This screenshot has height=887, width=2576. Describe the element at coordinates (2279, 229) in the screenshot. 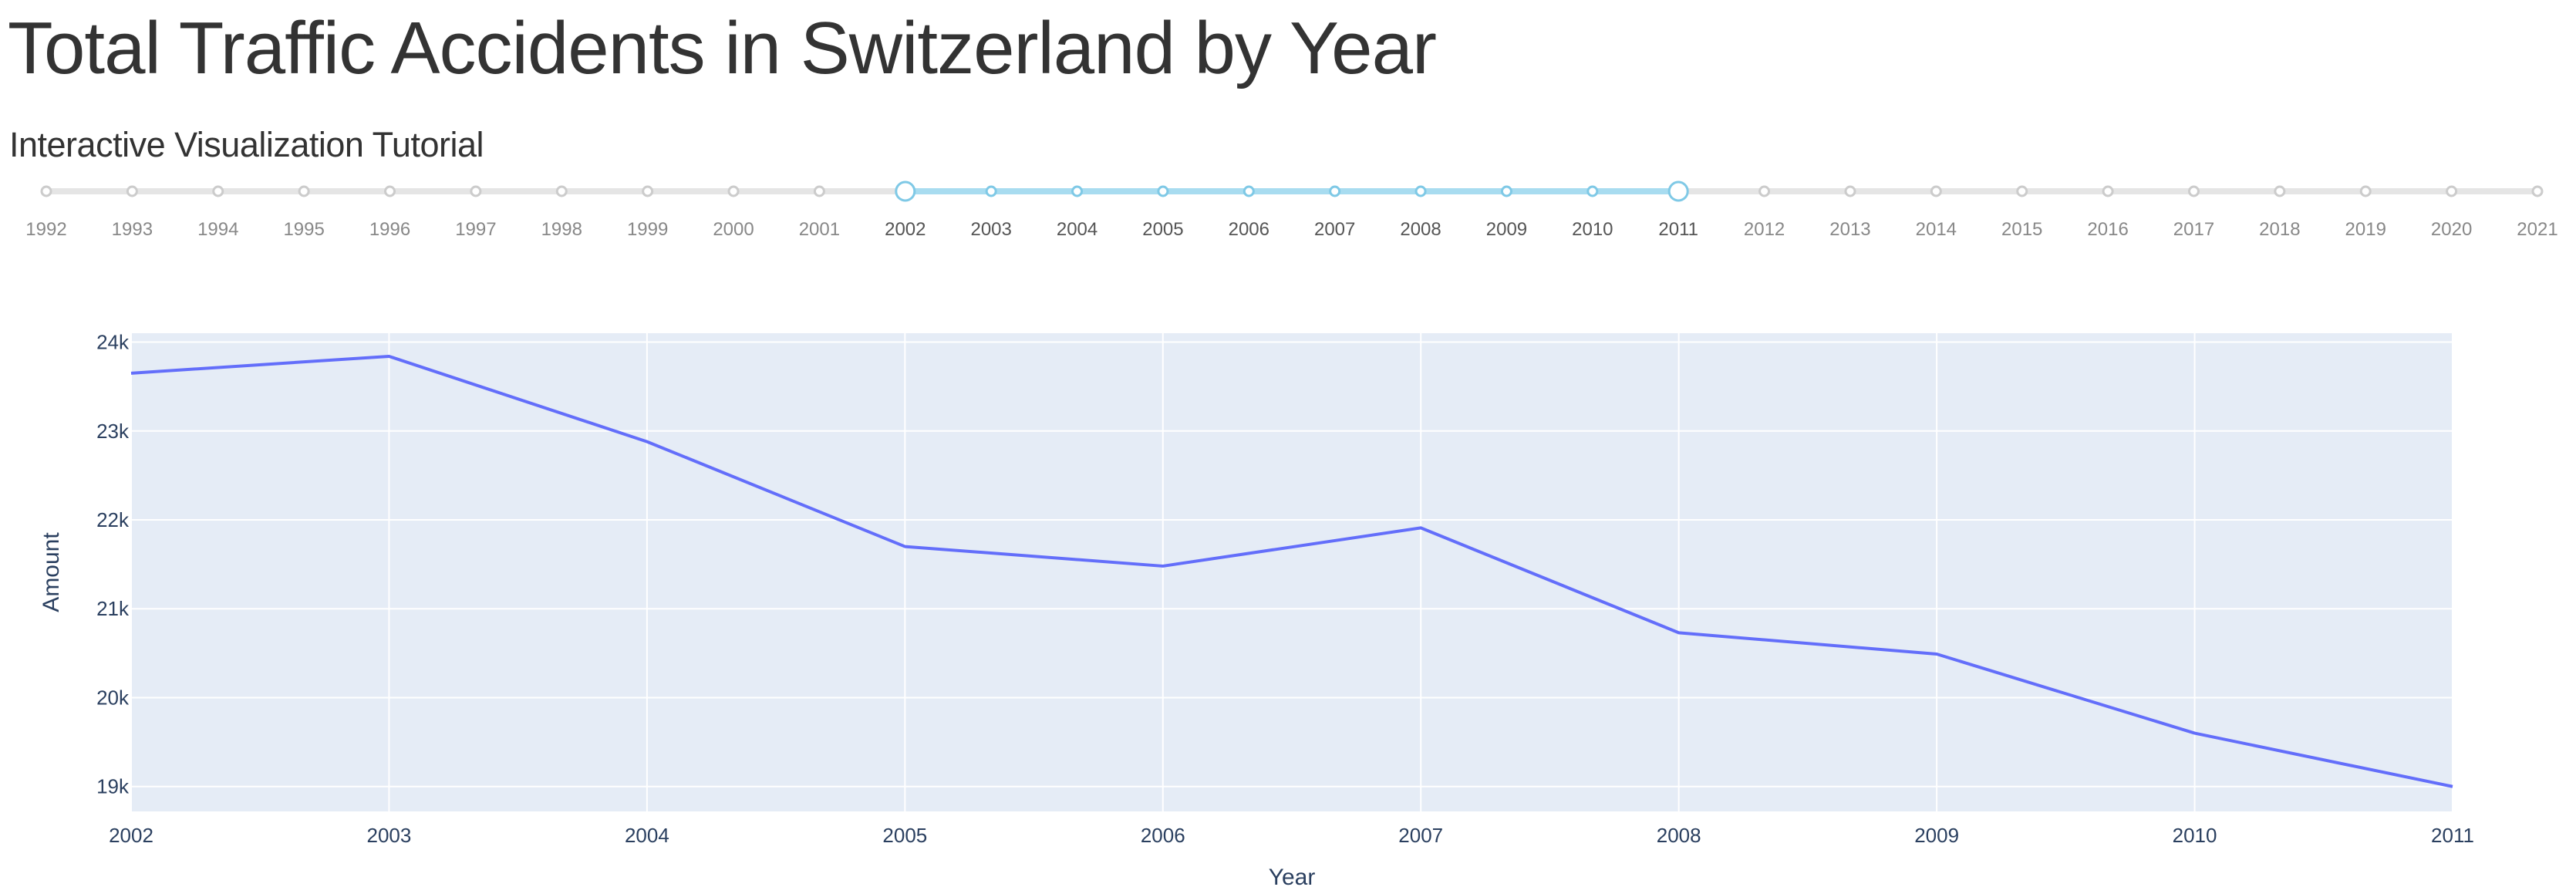

I see `slider-tick-label: 2018` at that location.